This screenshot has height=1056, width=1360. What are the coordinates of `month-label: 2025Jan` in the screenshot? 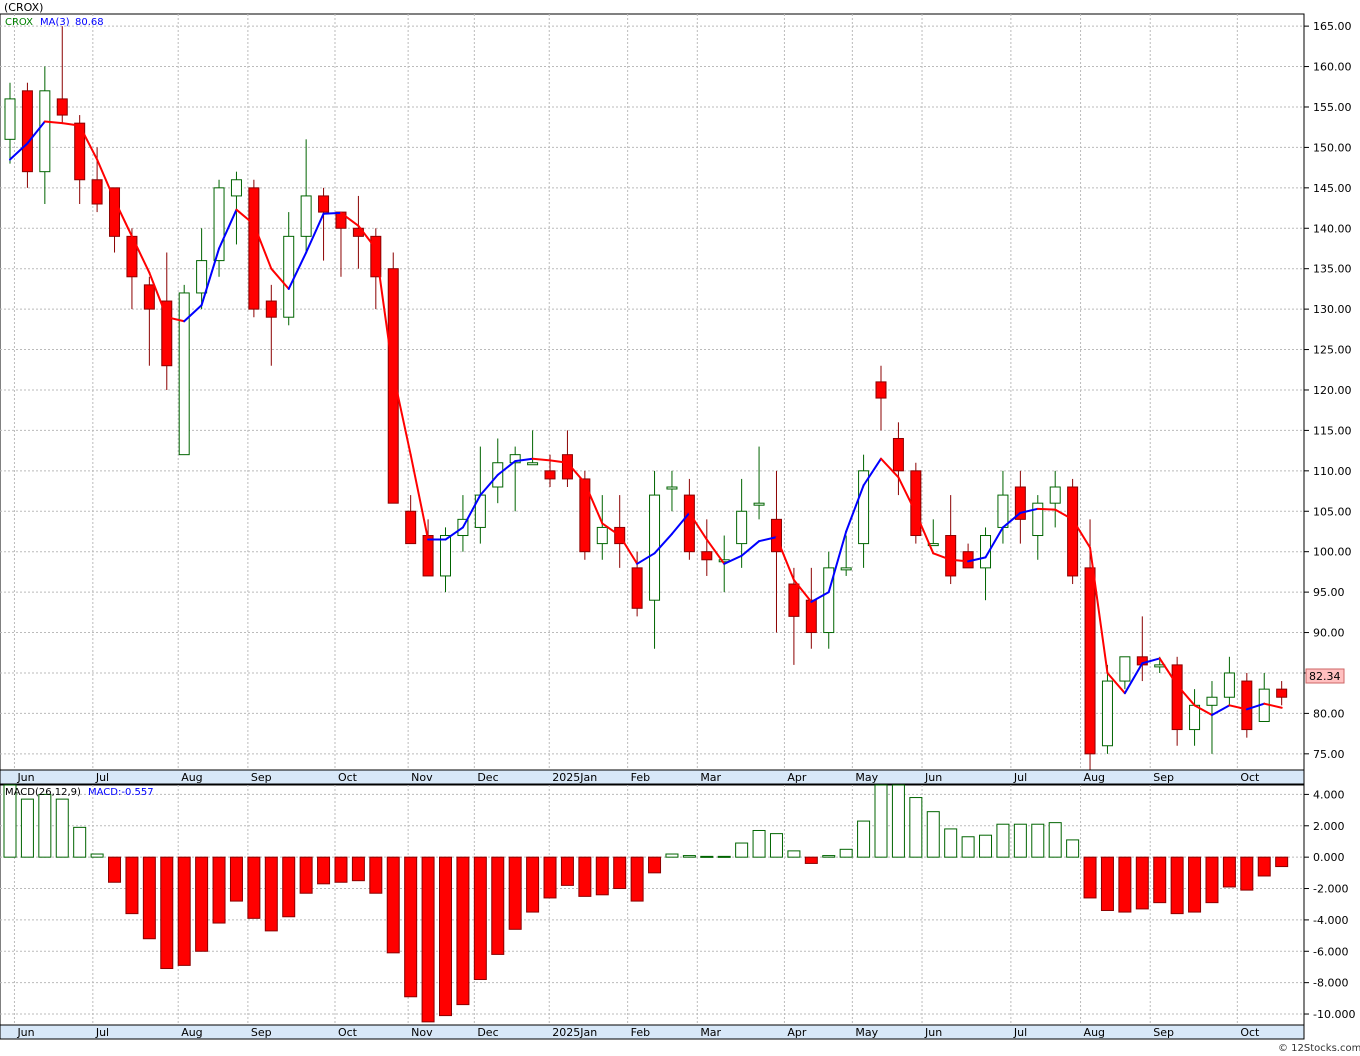 It's located at (574, 1032).